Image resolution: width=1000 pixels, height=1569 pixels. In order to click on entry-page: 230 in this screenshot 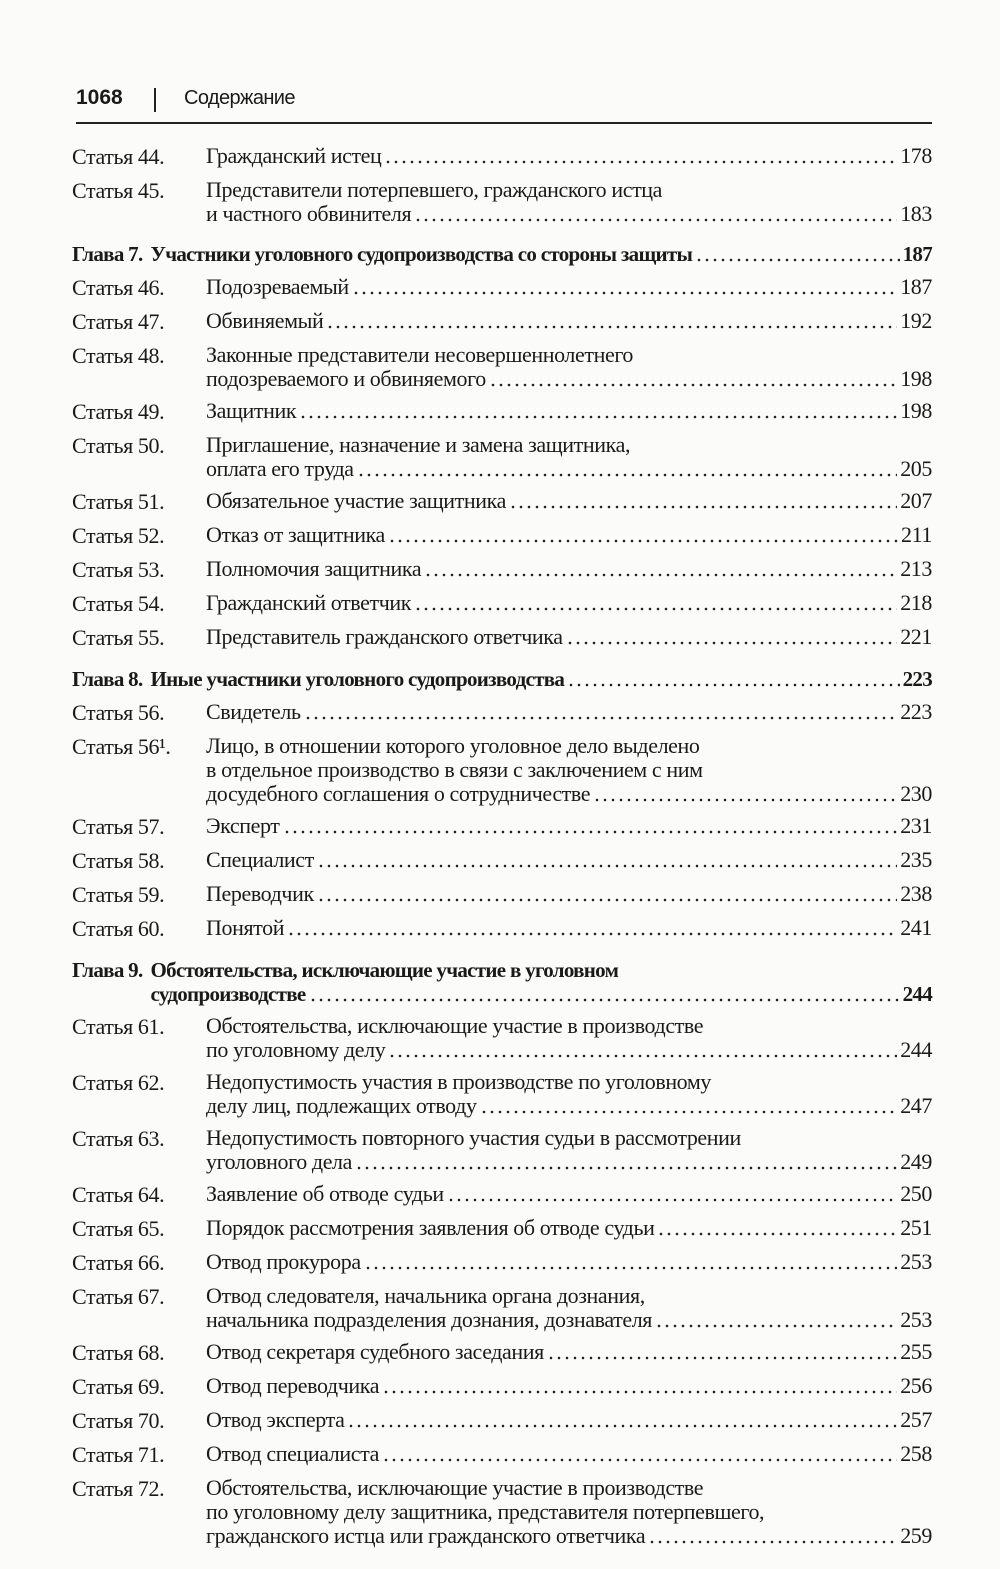, I will do `click(916, 793)`.